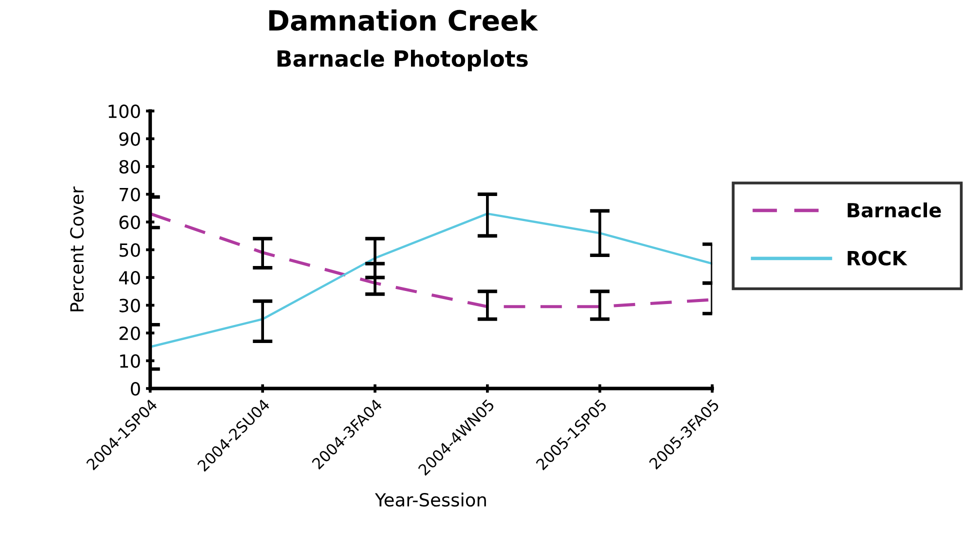 This screenshot has width=969, height=555. I want to click on y-tick-label: 50, so click(130, 250).